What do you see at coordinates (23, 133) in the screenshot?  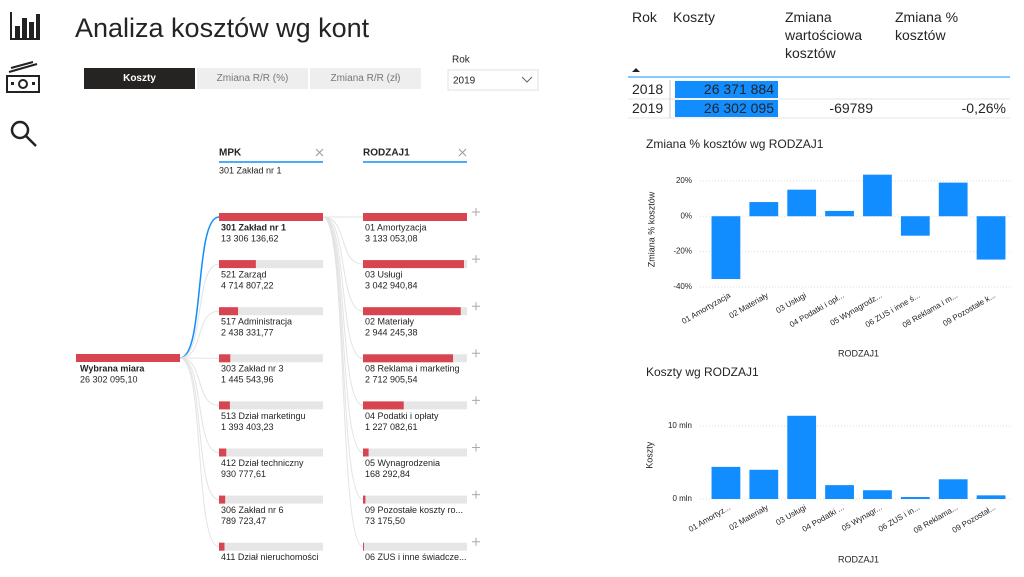 I see `search-icon` at bounding box center [23, 133].